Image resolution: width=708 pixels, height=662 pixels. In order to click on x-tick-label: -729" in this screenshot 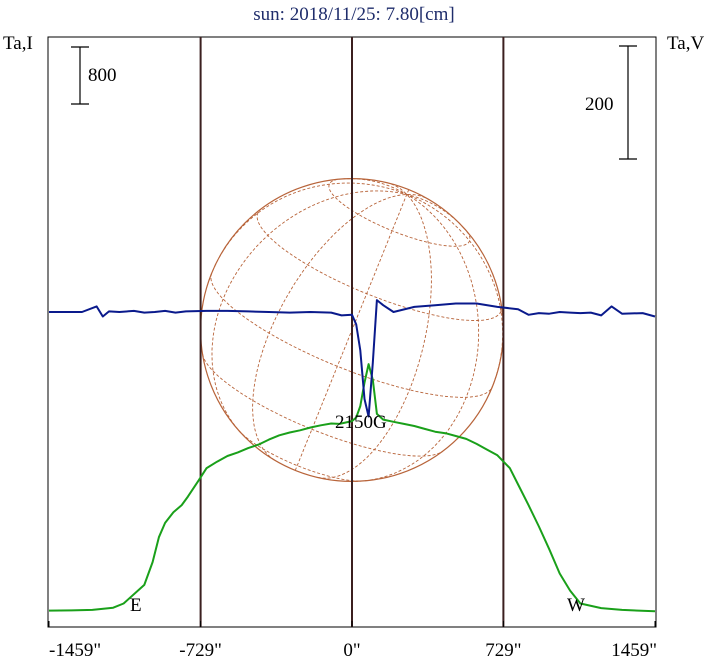, I will do `click(200, 650)`.